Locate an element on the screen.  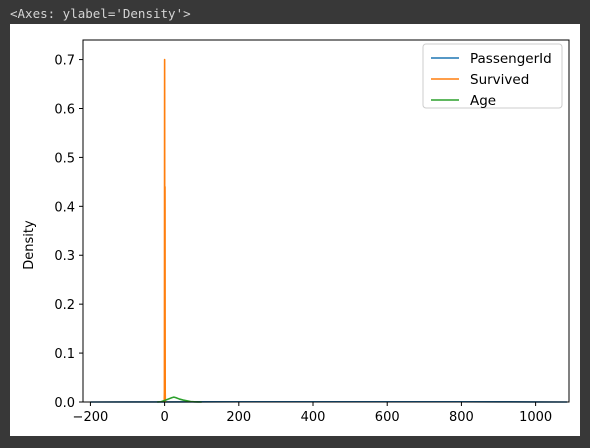
y-tick-label: 0.2 is located at coordinates (64, 305).